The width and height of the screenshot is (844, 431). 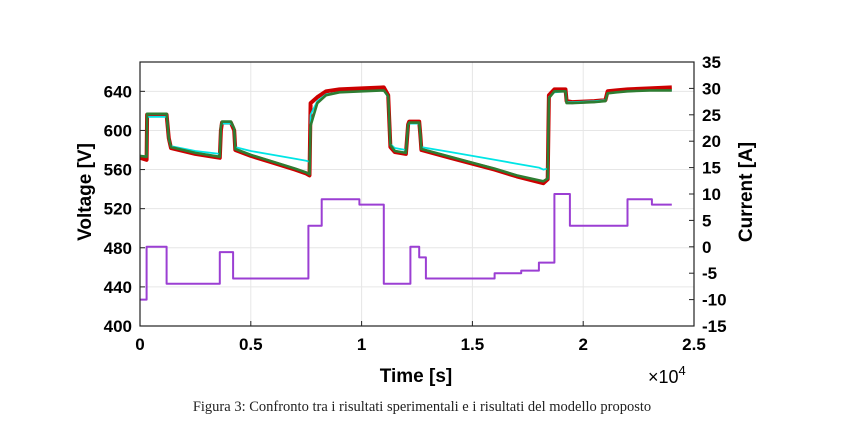 What do you see at coordinates (420, 344) in the screenshot?
I see `x-tick-labels: 0 0.5 1 1.5 2 2.5` at bounding box center [420, 344].